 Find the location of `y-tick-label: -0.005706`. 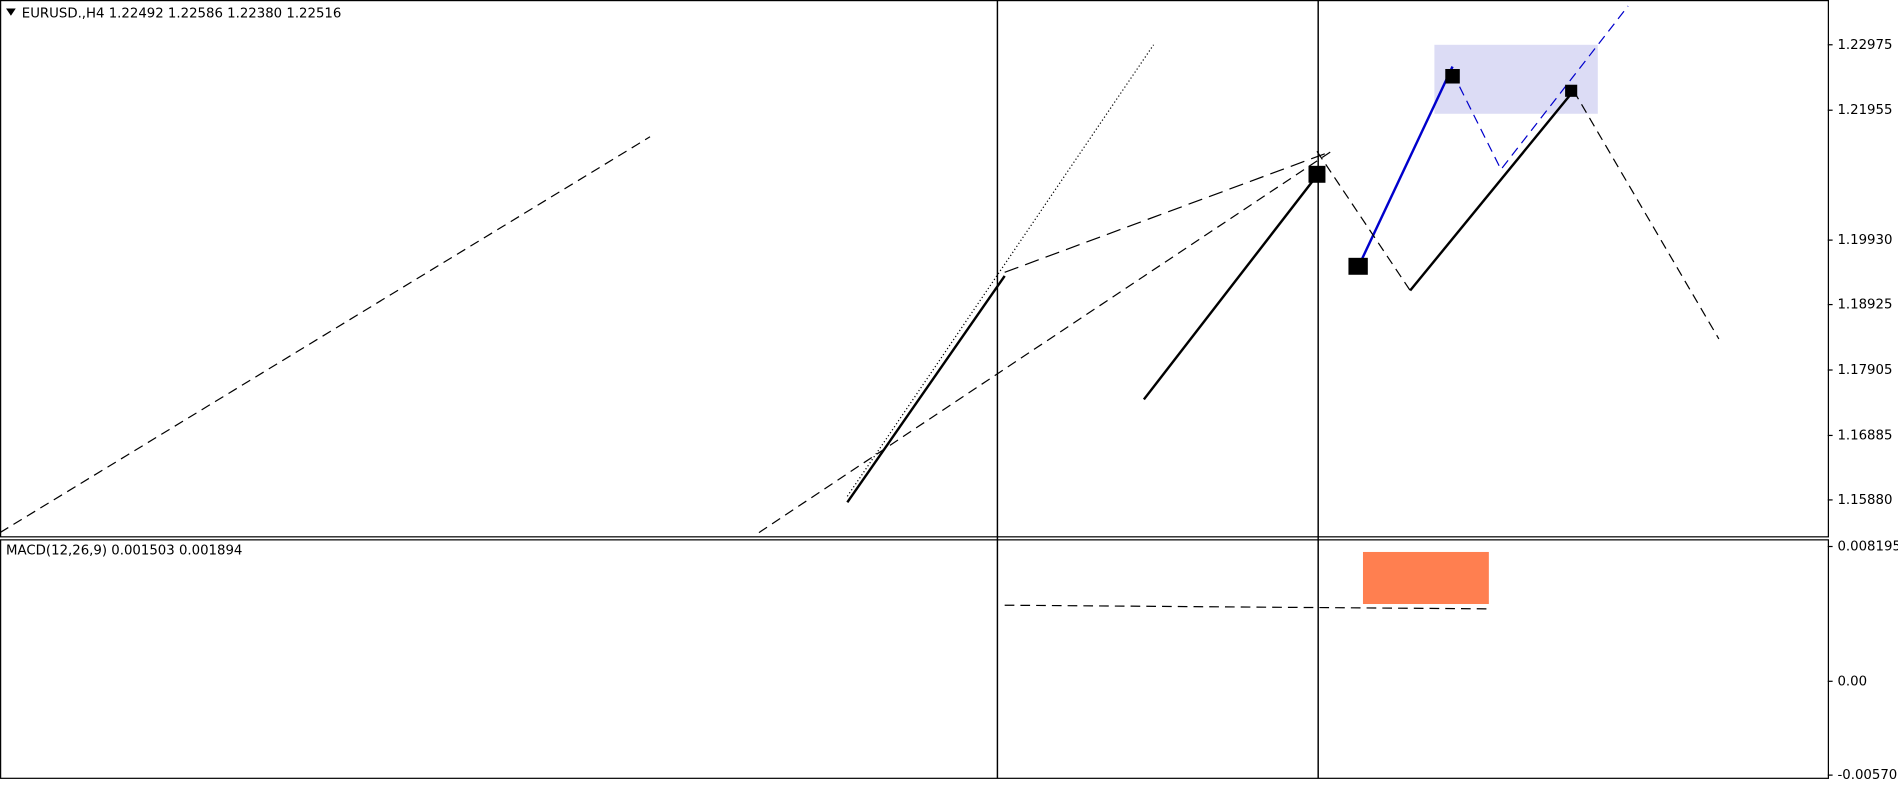

y-tick-label: -0.005706 is located at coordinates (1867, 775).